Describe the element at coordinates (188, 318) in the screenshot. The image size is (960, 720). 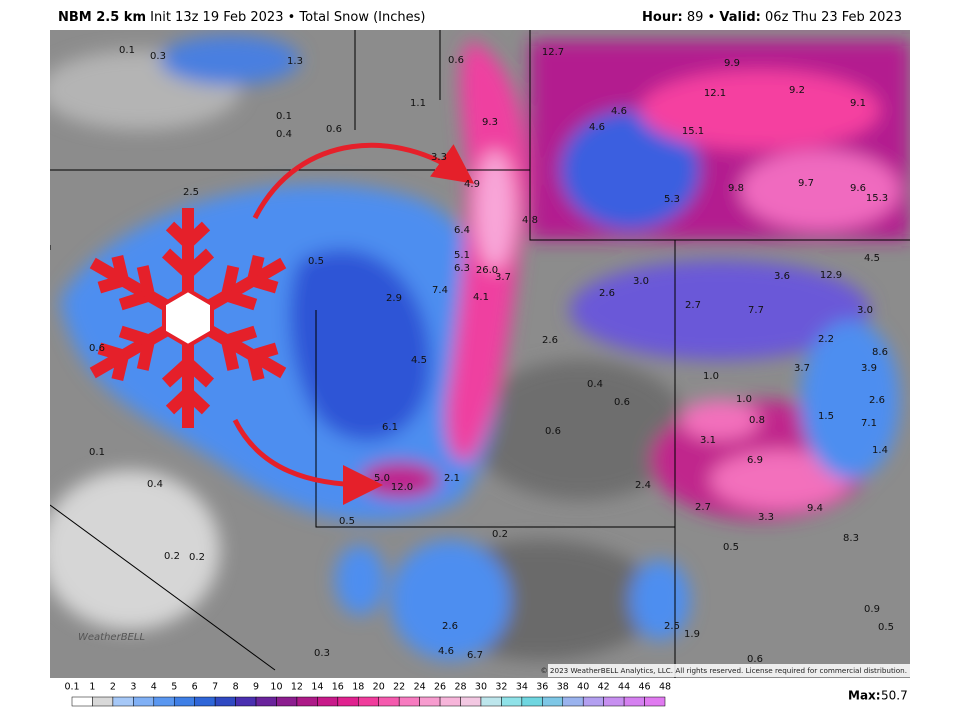
I see `snowflake` at that location.